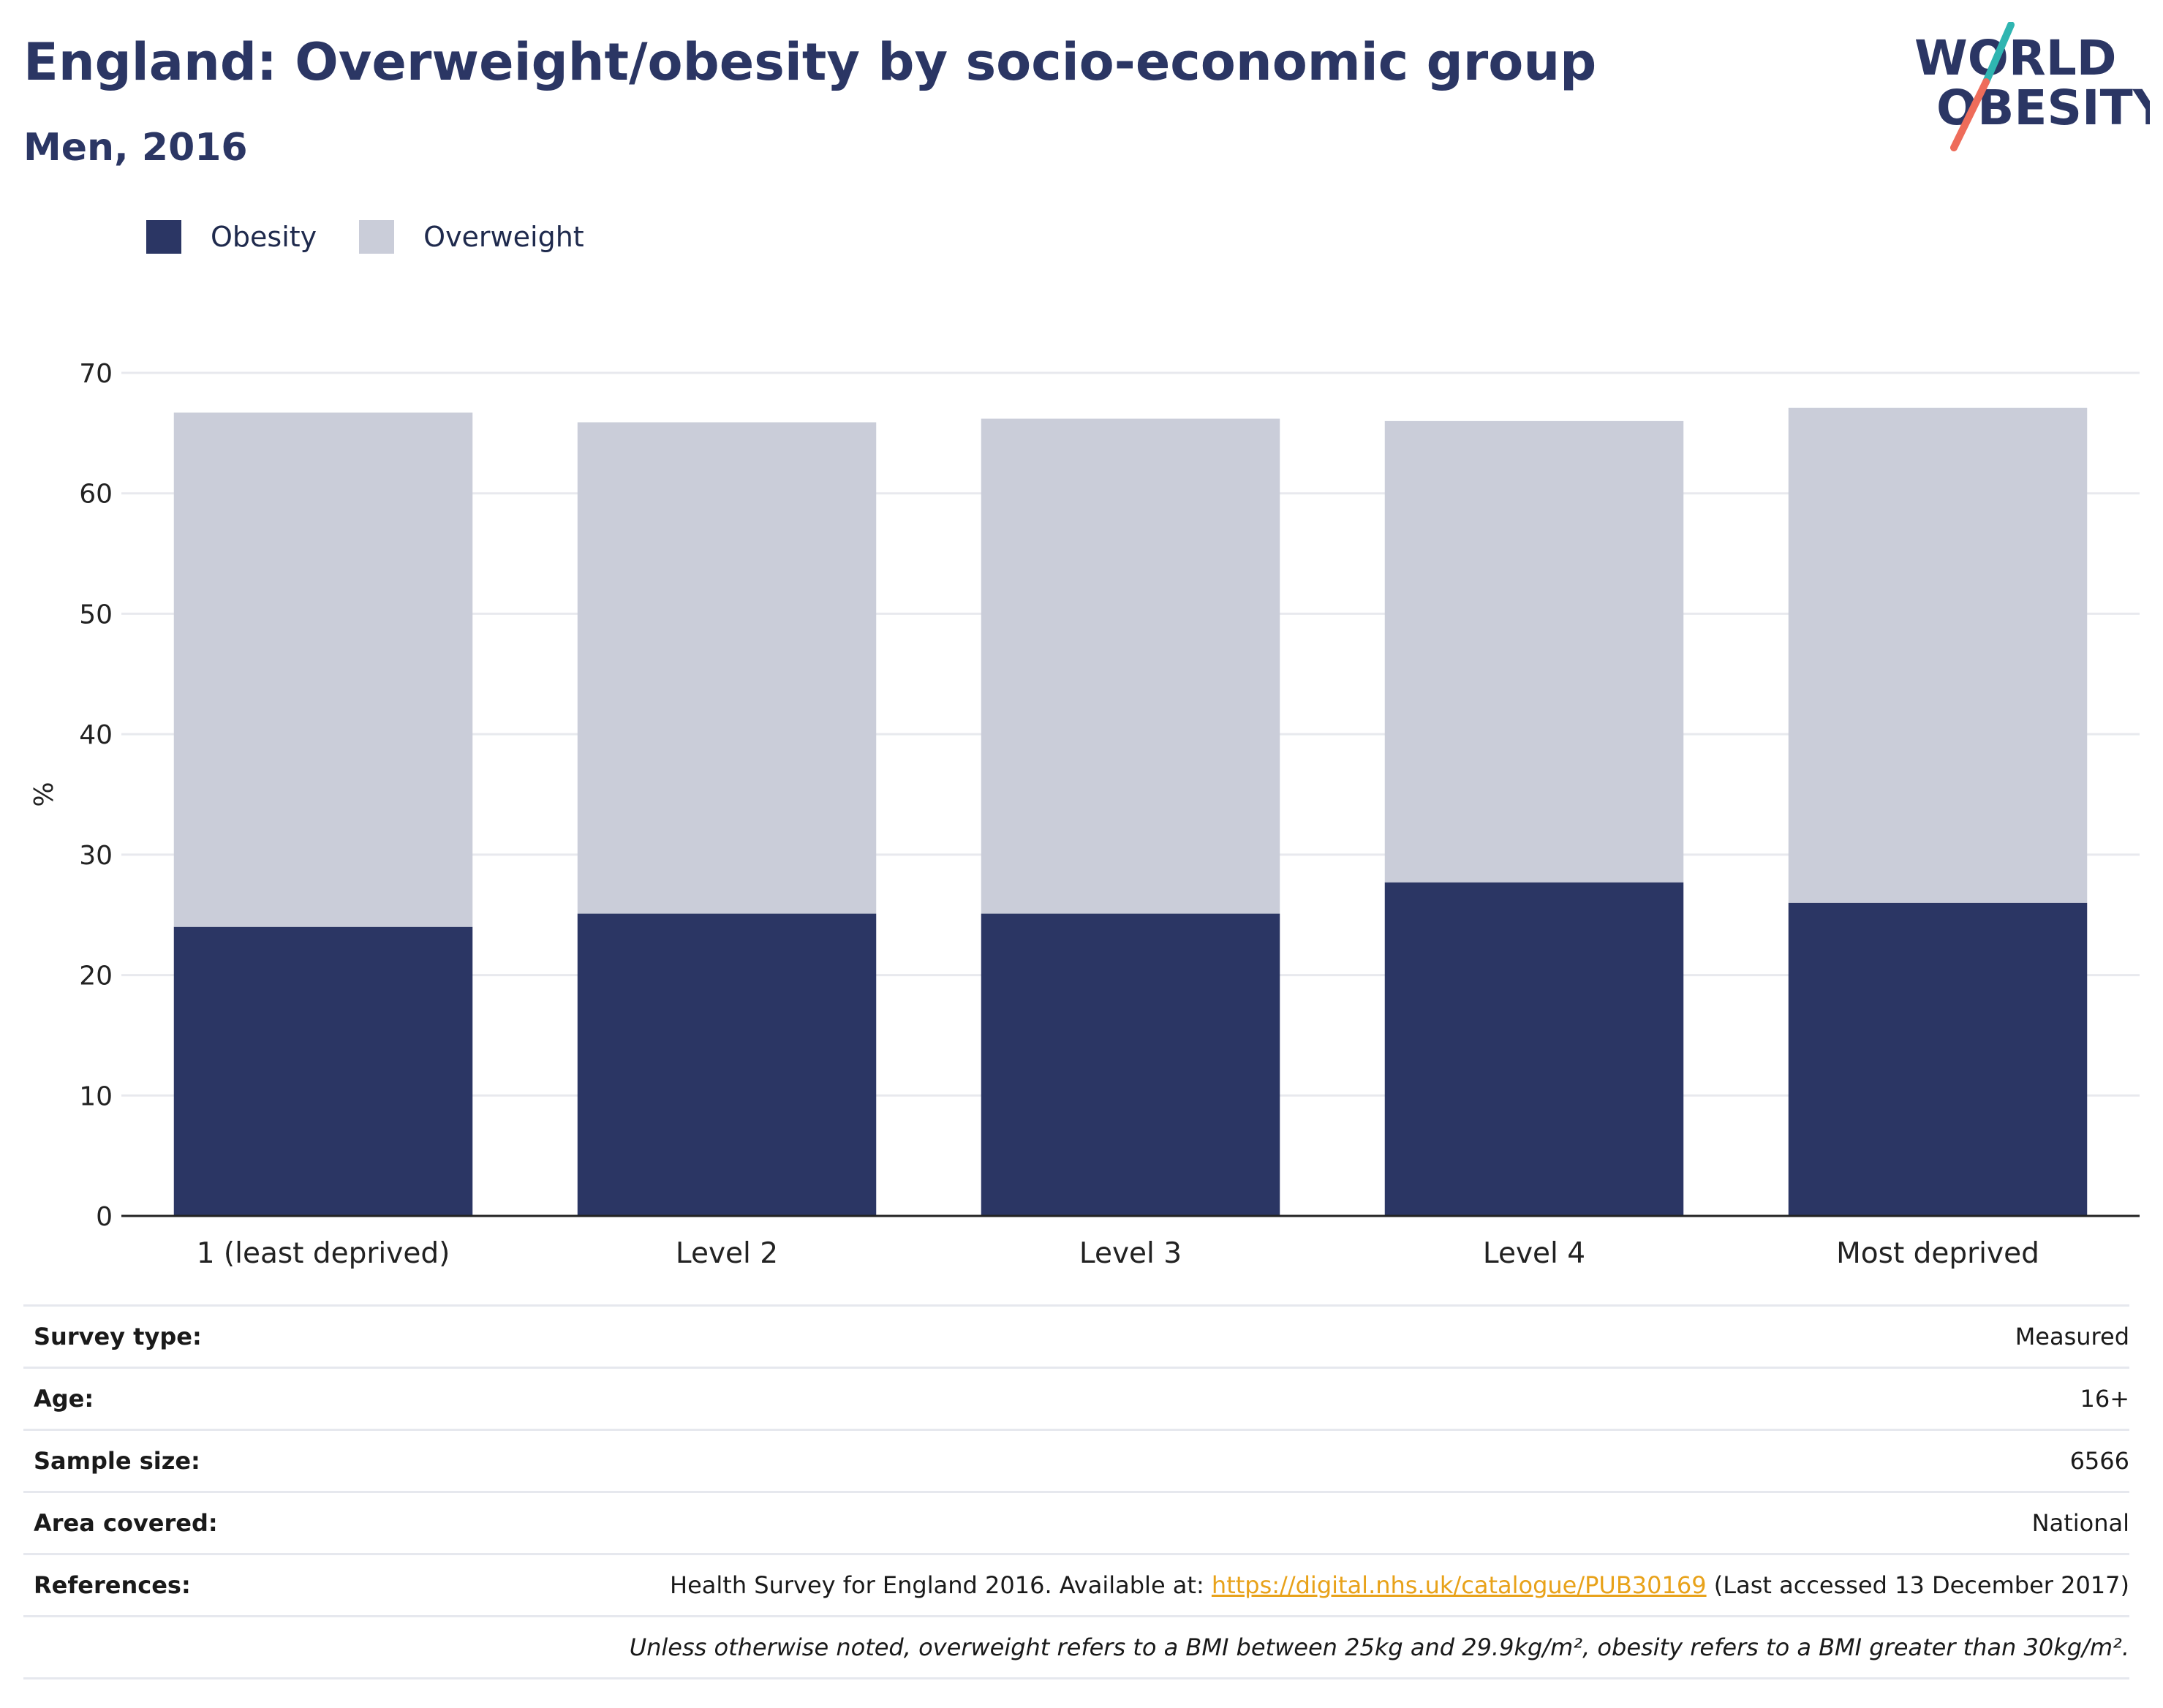  What do you see at coordinates (164, 237) in the screenshot?
I see `legend-swatch-obesity` at bounding box center [164, 237].